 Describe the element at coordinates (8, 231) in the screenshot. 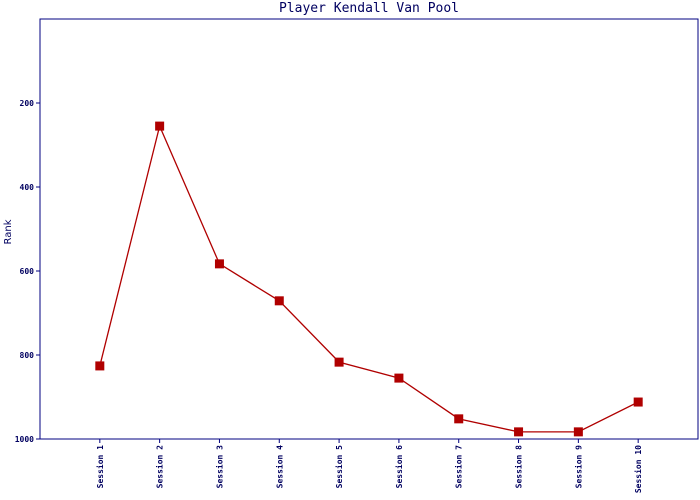

I see `y-axis-label: Rank` at that location.